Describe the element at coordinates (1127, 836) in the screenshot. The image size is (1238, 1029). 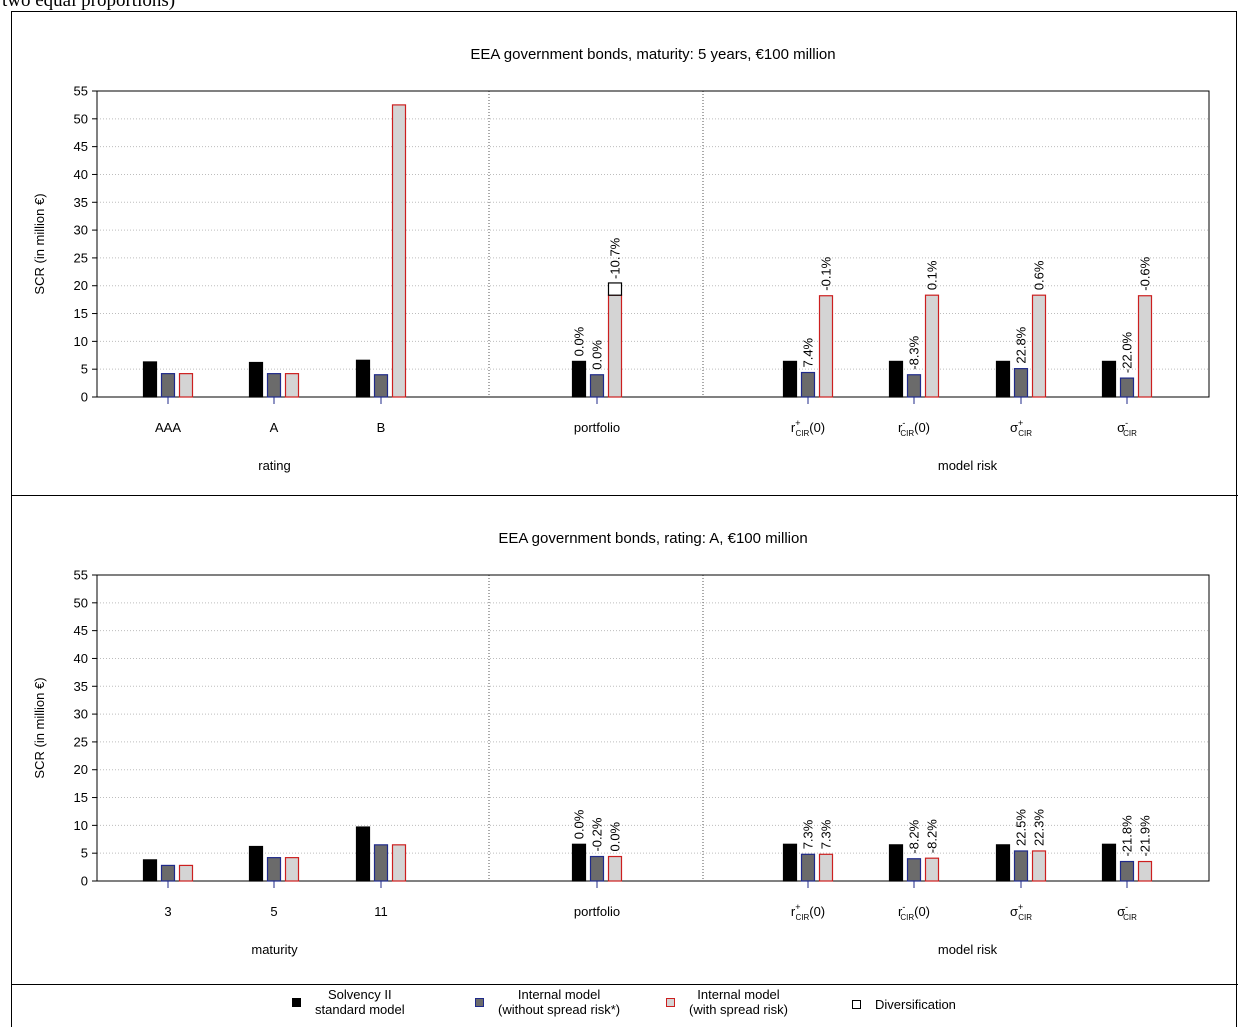
I see `data-label: -21.8%` at that location.